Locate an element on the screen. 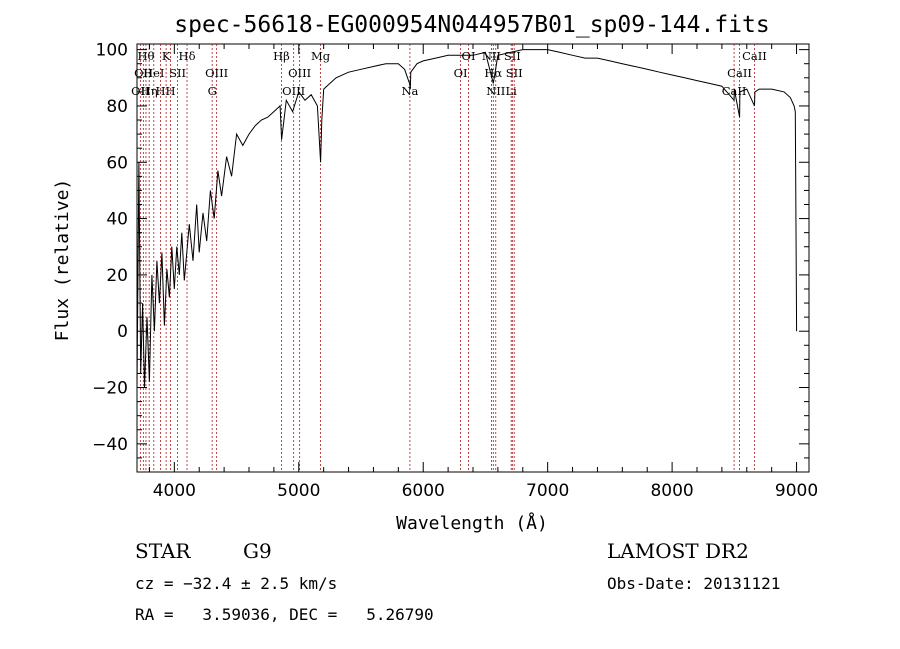 The image size is (900, 649). spectral-line-label: Hθ is located at coordinates (145, 56).